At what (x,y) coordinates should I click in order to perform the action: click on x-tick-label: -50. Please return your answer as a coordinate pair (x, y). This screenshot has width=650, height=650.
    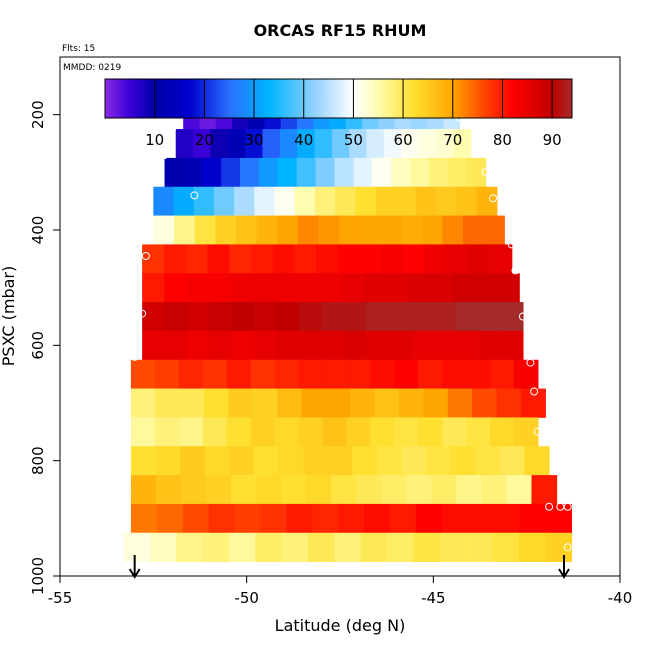
    Looking at the image, I should click on (246, 598).